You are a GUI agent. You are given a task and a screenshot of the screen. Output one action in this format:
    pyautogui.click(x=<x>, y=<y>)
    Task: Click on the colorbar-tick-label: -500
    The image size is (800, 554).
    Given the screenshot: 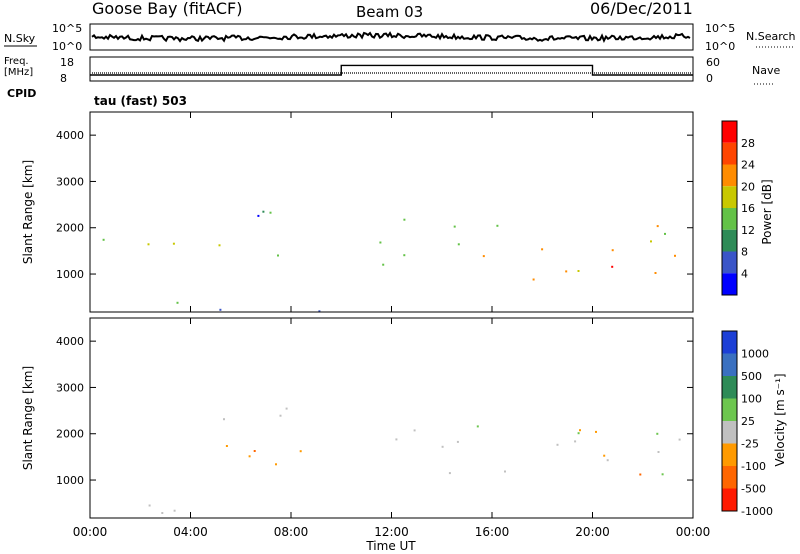 What is the action you would take?
    pyautogui.click(x=753, y=489)
    